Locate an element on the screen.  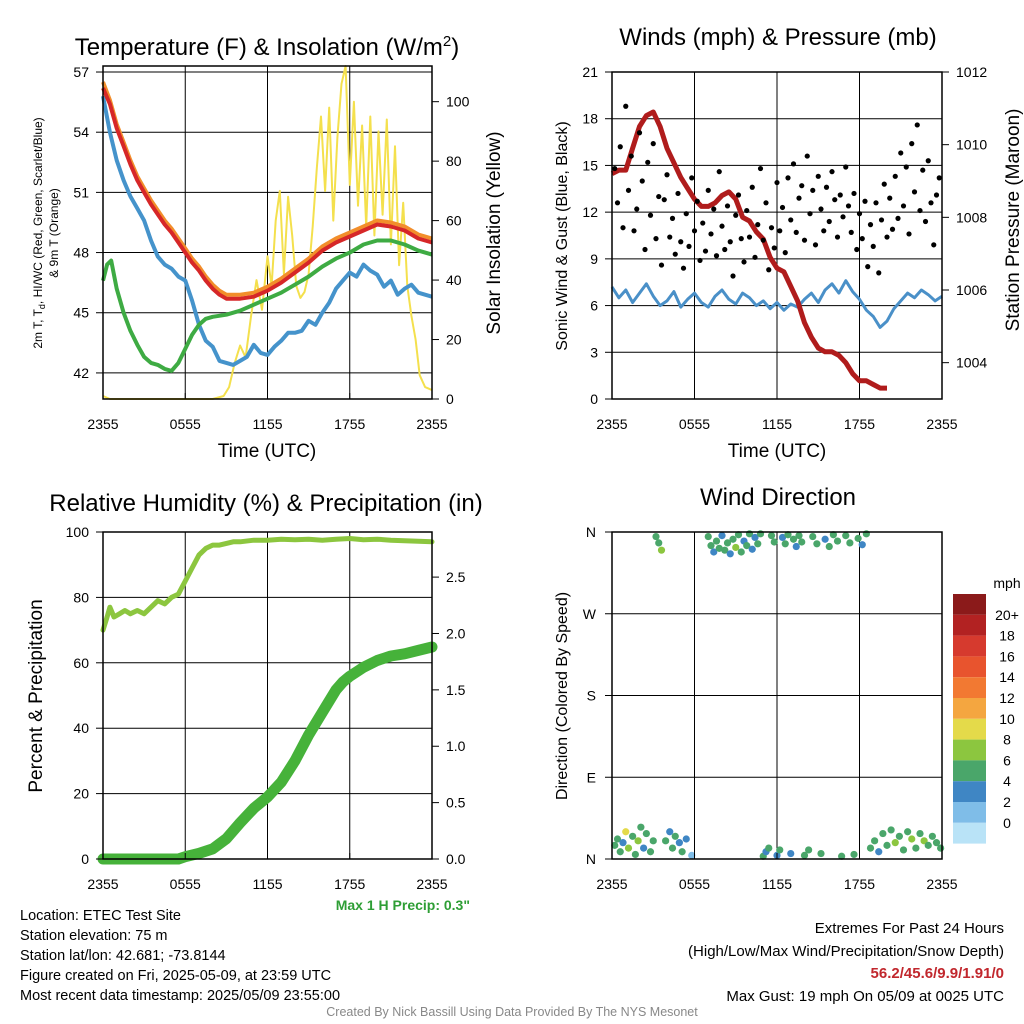
rh-y2tick-label: 0.5 is located at coordinates (456, 803).